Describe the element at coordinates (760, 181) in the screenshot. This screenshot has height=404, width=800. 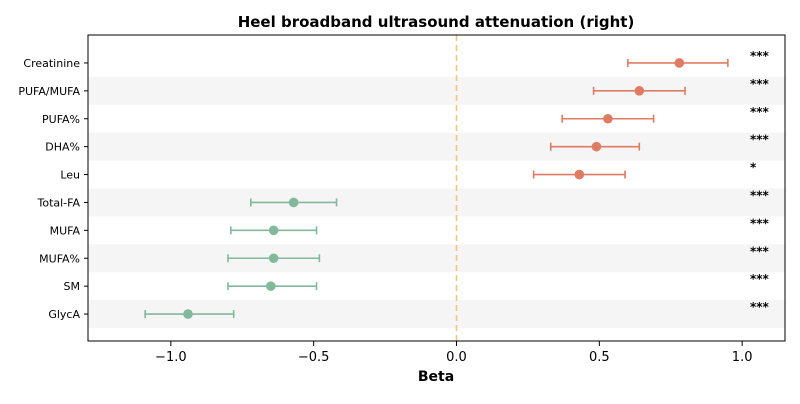
I see `significance-labels: ****************************` at that location.